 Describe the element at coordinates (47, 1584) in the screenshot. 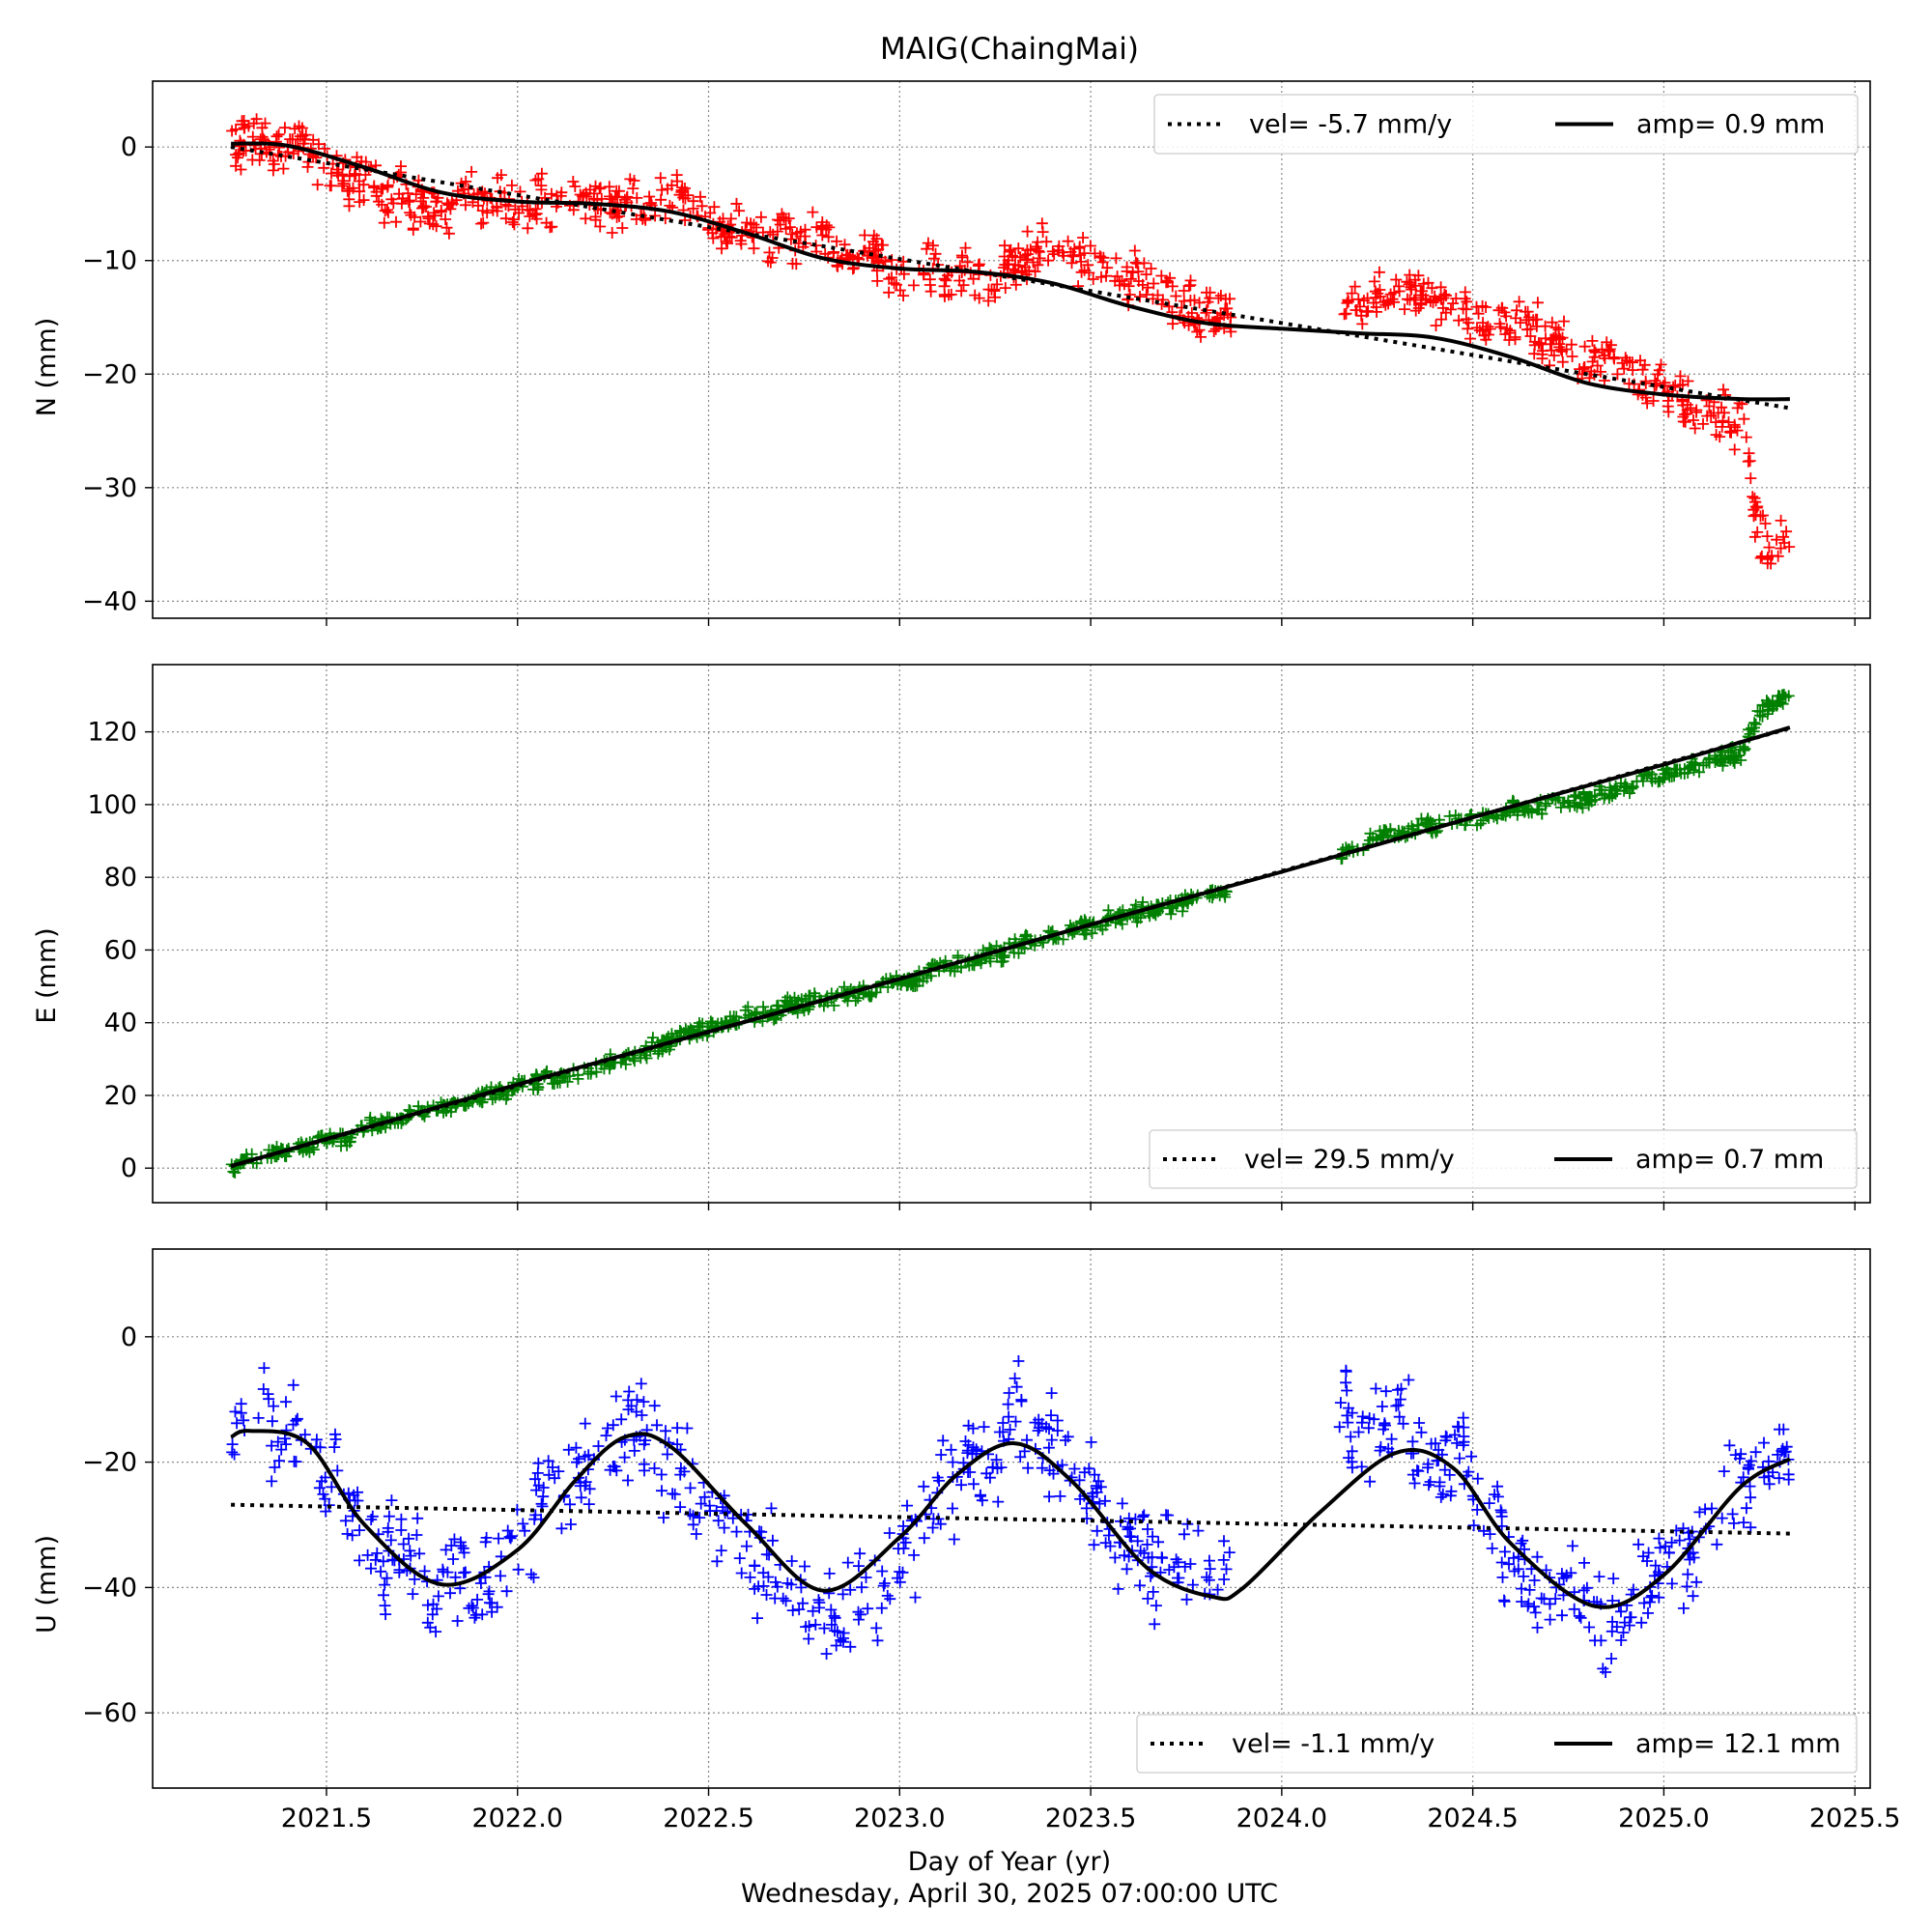

I see `y-axis-label-up: U (mm)` at that location.